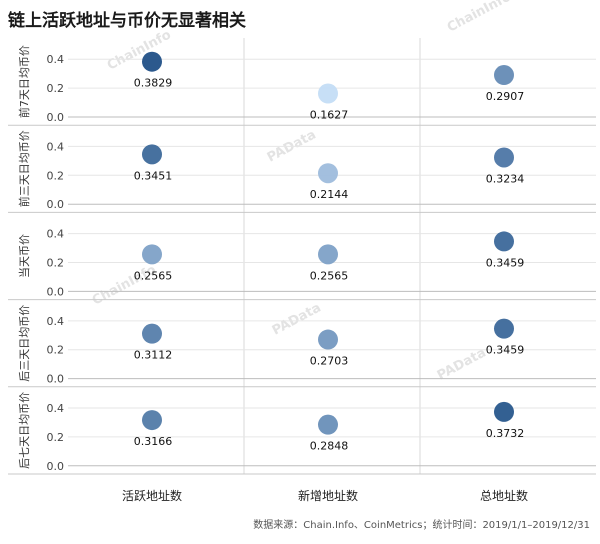  What do you see at coordinates (329, 361) in the screenshot?
I see `data-label: 0.2703` at bounding box center [329, 361].